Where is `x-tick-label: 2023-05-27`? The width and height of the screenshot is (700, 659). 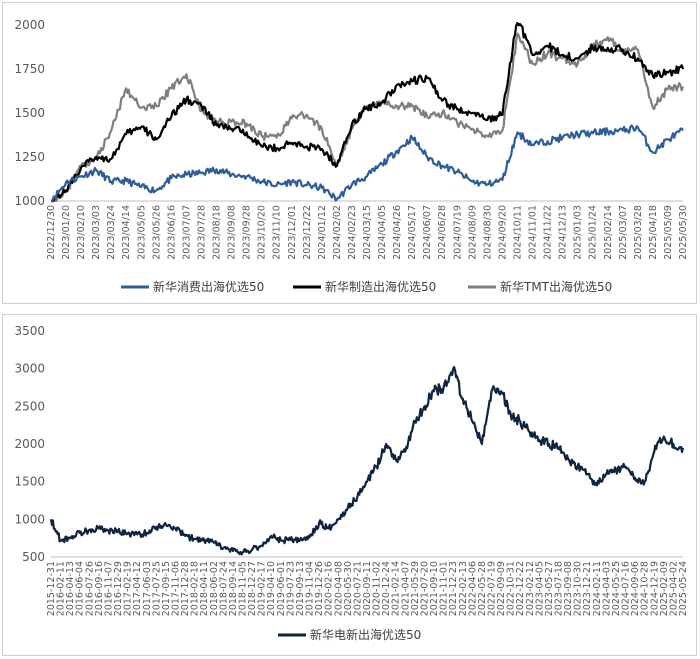 x-tick-label: 2023-05-27 is located at coordinates (549, 588).